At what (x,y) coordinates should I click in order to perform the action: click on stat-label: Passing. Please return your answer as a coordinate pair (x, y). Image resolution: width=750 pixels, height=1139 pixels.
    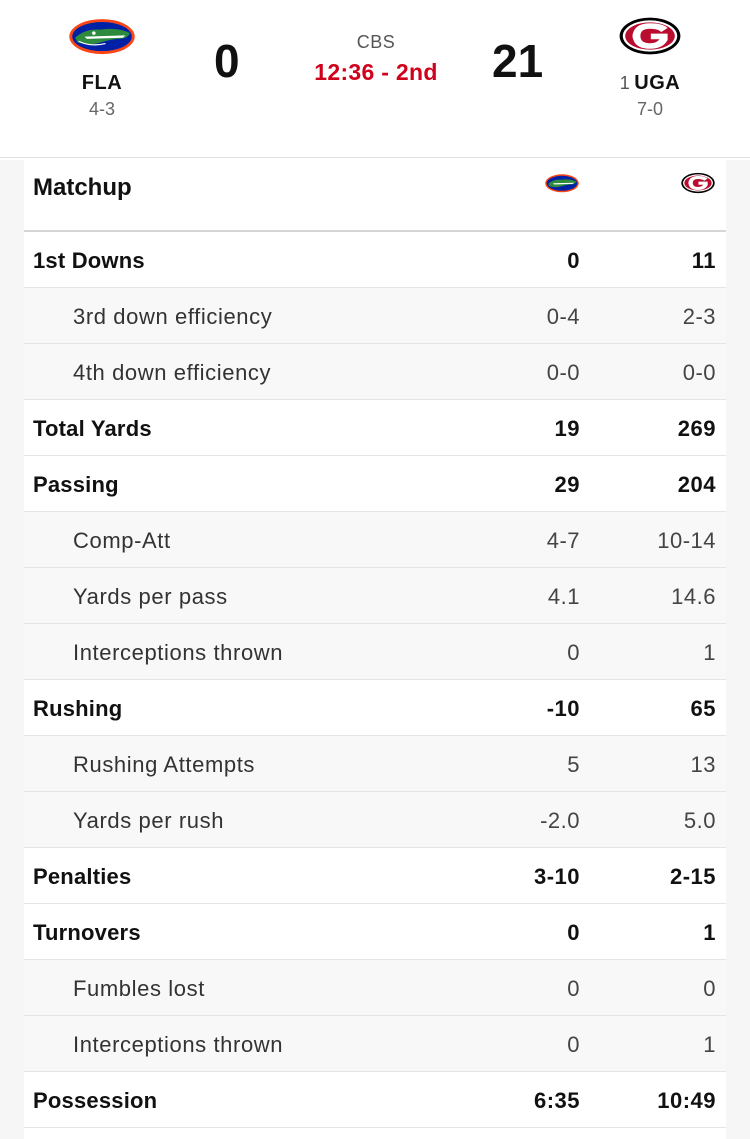
    Looking at the image, I should click on (76, 484).